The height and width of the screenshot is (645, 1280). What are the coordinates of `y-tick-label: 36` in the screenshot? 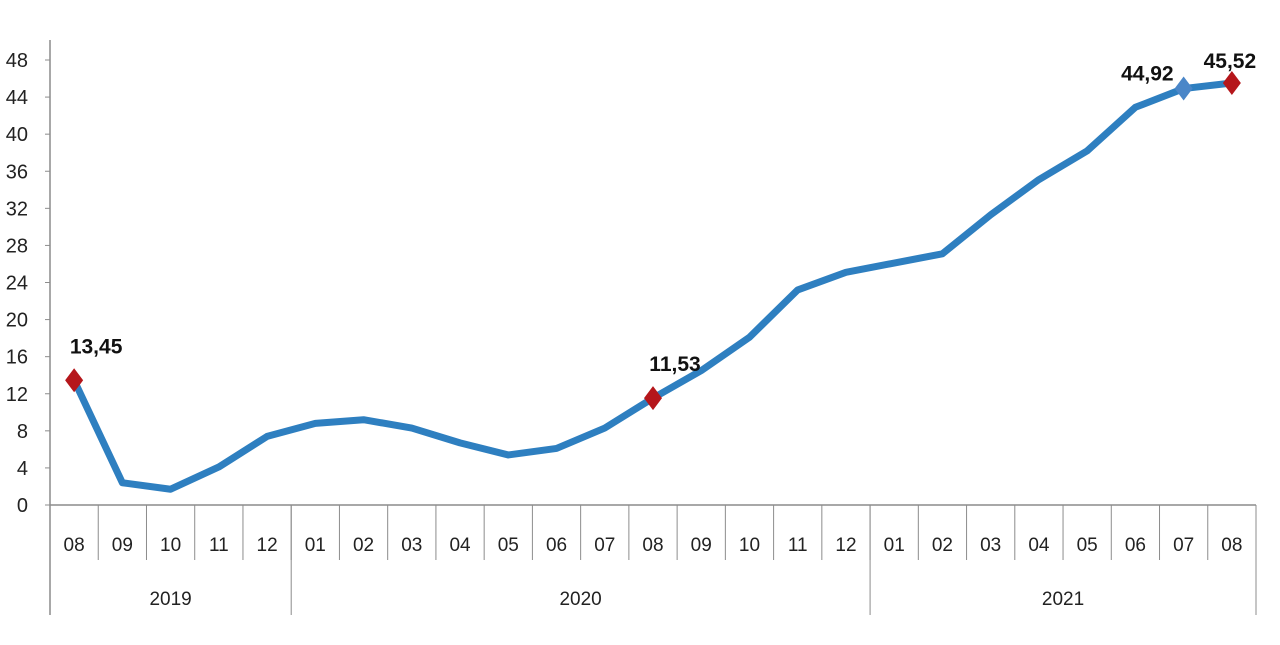 It's located at (17, 172).